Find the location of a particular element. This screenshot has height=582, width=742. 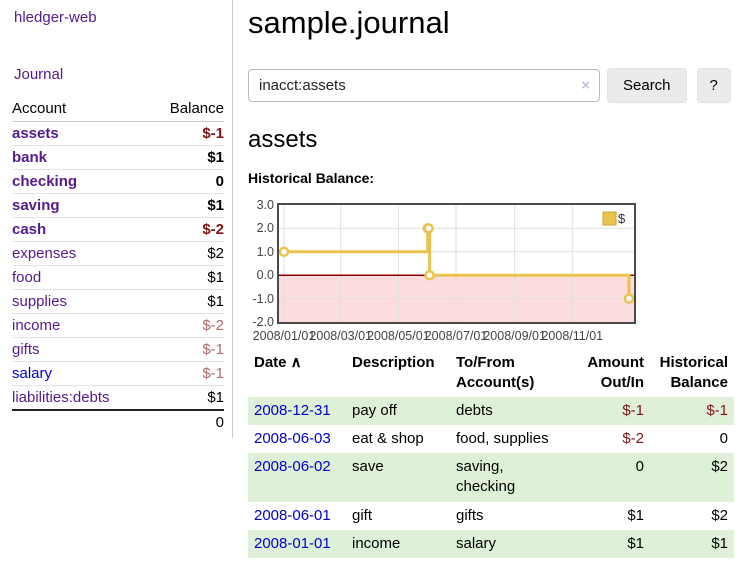

y-axis-tick-label: -1.0 is located at coordinates (263, 298).